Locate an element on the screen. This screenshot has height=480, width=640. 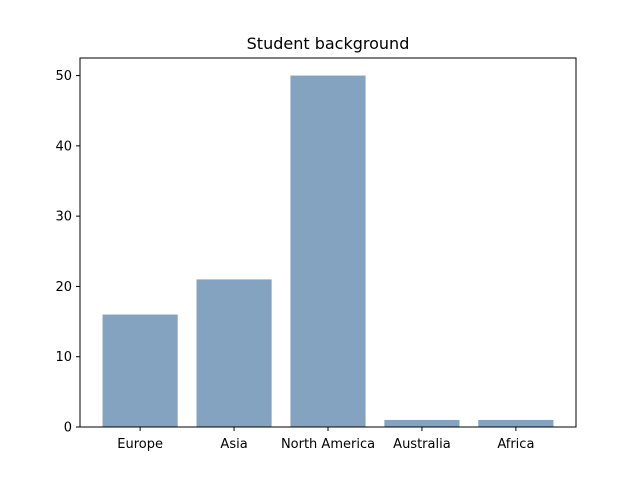
y-tick-label: 20 is located at coordinates (63, 287).